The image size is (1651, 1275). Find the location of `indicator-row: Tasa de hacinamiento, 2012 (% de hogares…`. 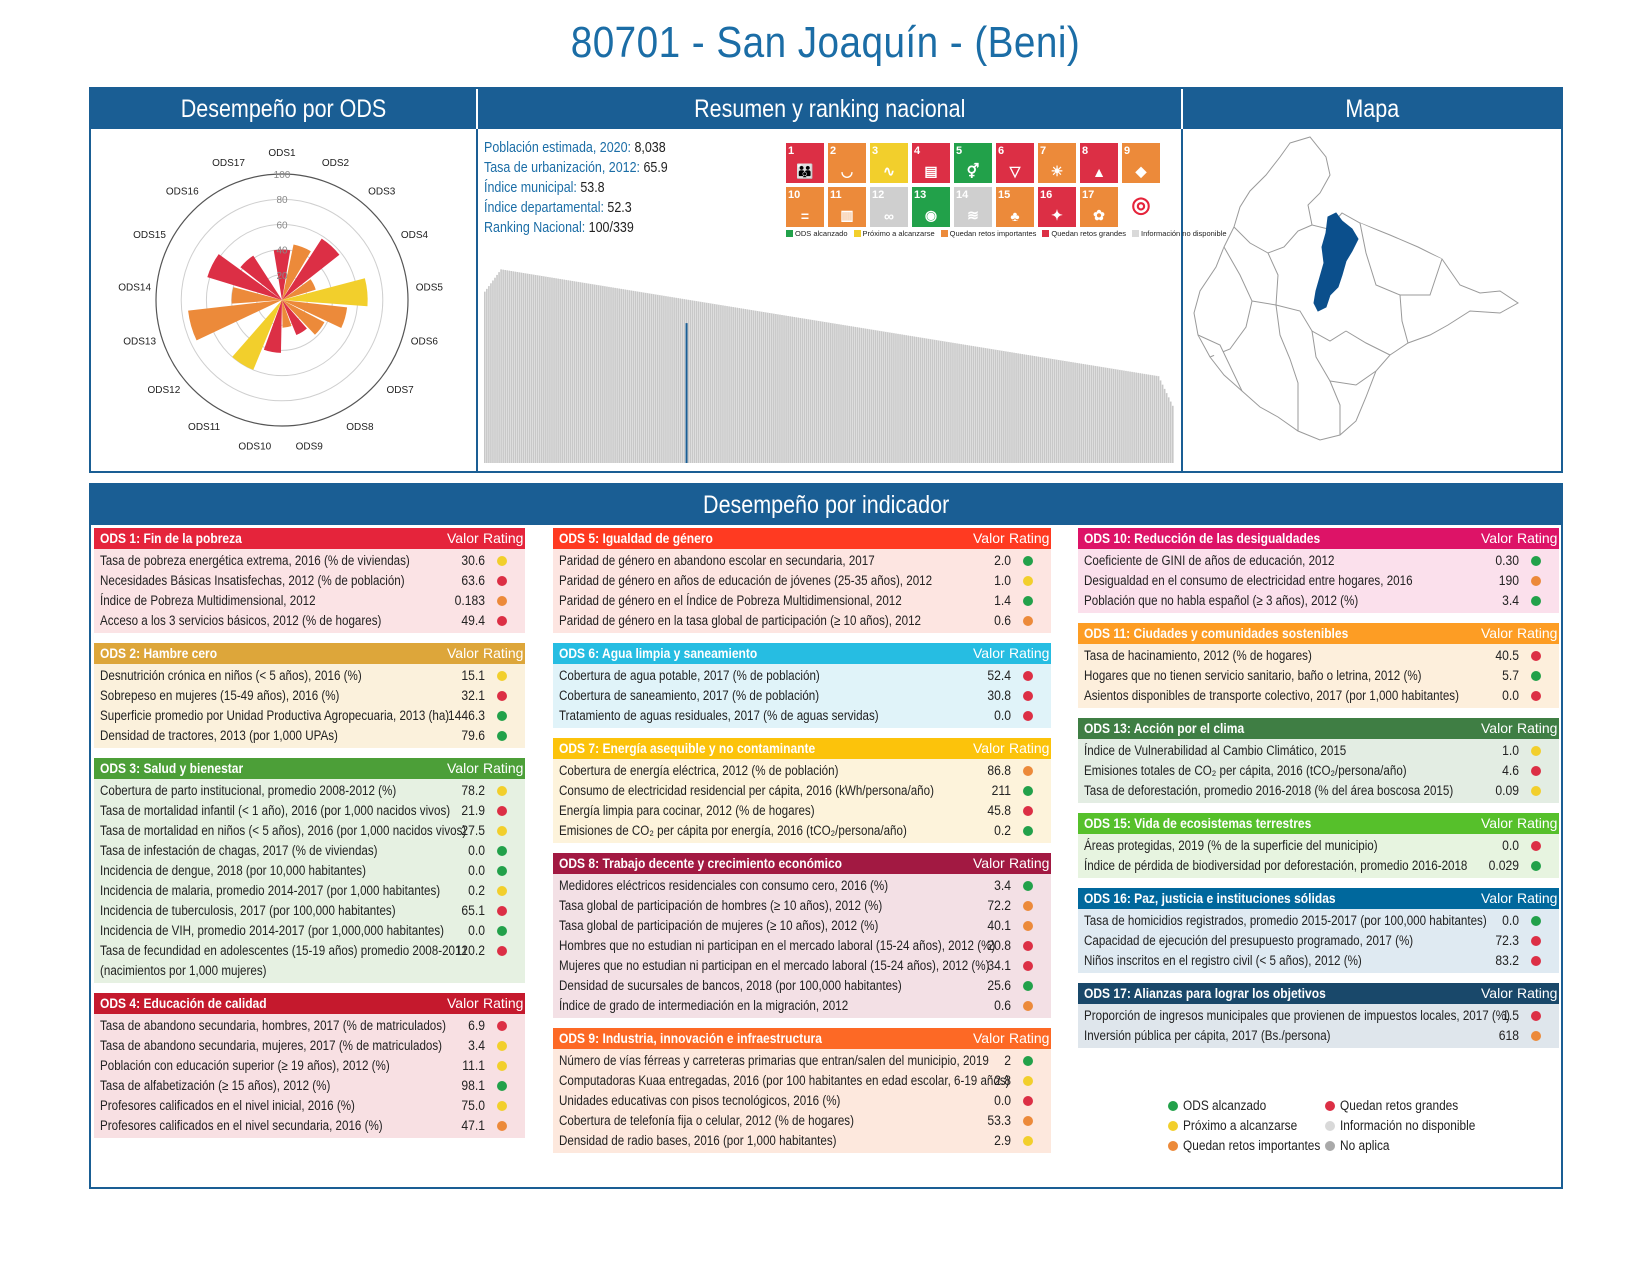

indicator-row: Tasa de hacinamiento, 2012 (% de hogares… is located at coordinates (1318, 656).